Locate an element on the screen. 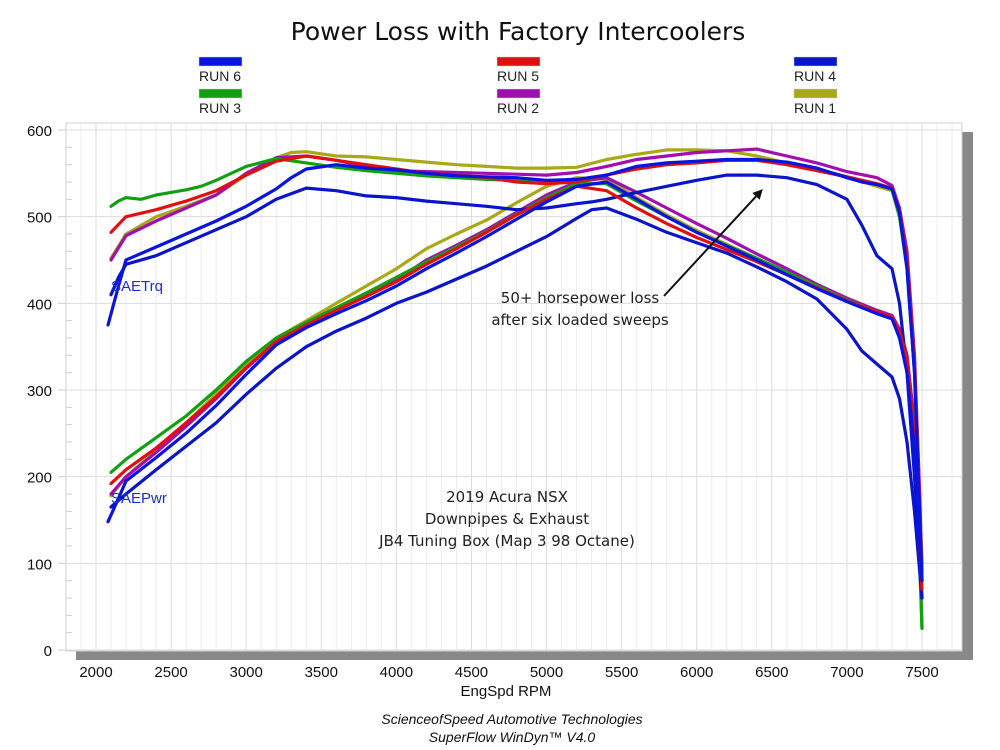 This screenshot has width=1000, height=750. x-tick-label: 7000 is located at coordinates (846, 672).